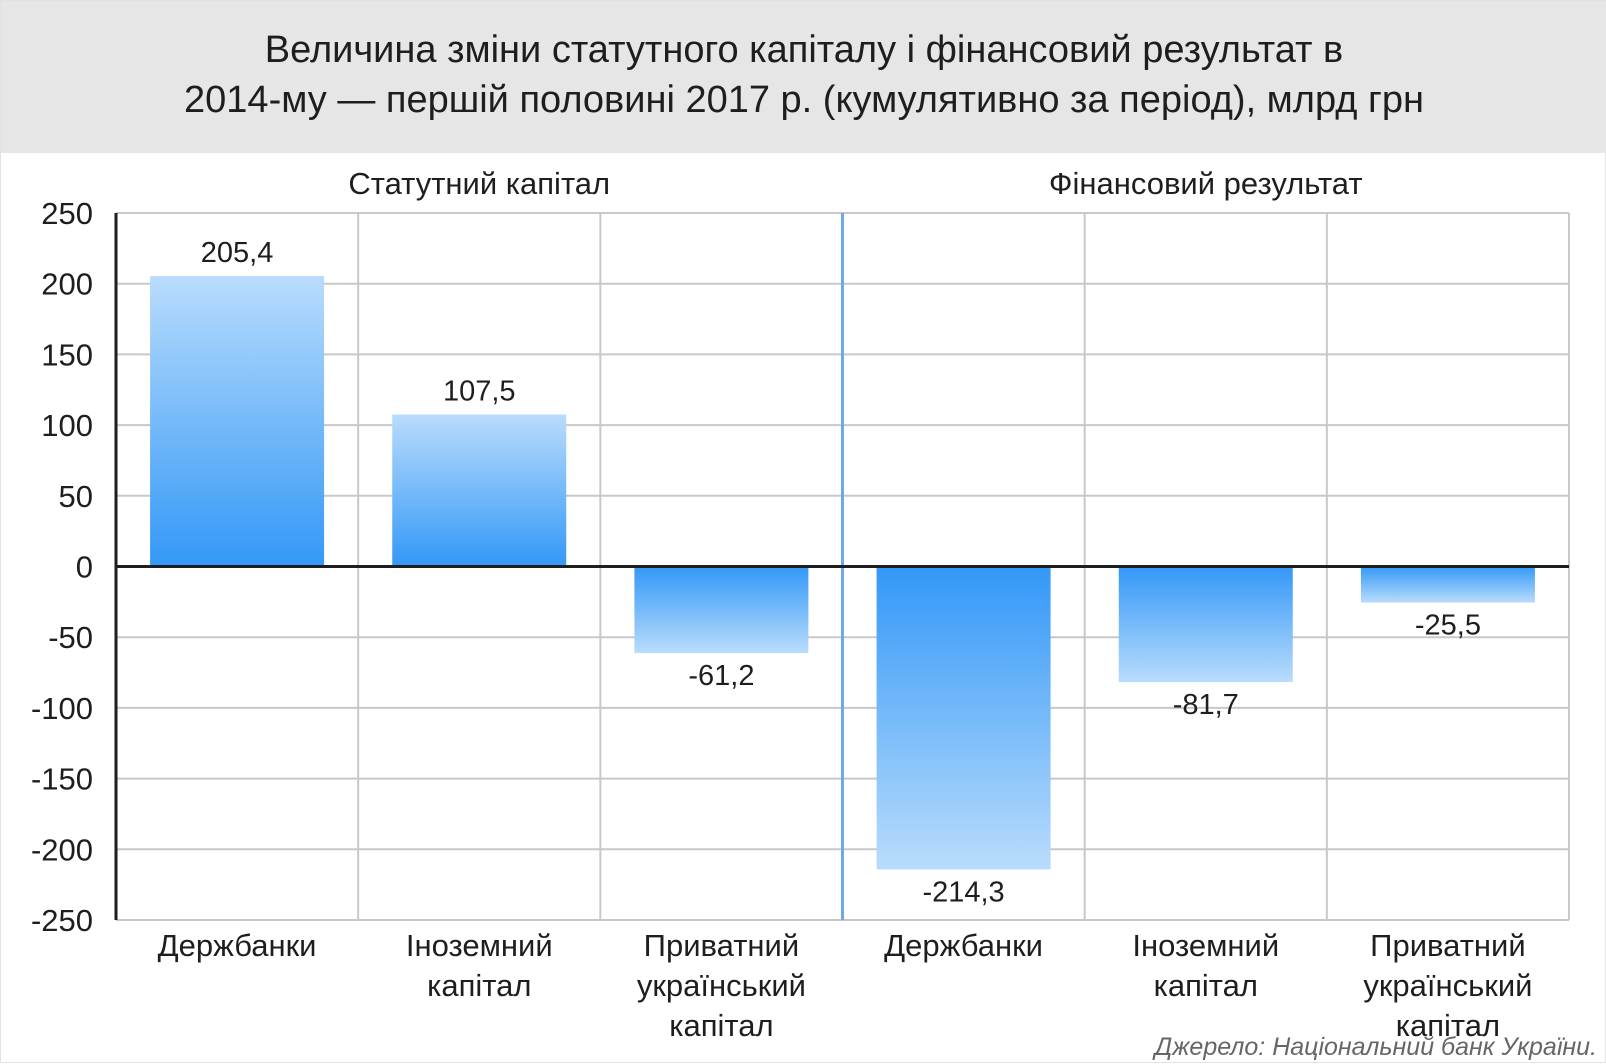 The image size is (1606, 1064). What do you see at coordinates (1448, 626) in the screenshot?
I see `data-label: -25,5` at bounding box center [1448, 626].